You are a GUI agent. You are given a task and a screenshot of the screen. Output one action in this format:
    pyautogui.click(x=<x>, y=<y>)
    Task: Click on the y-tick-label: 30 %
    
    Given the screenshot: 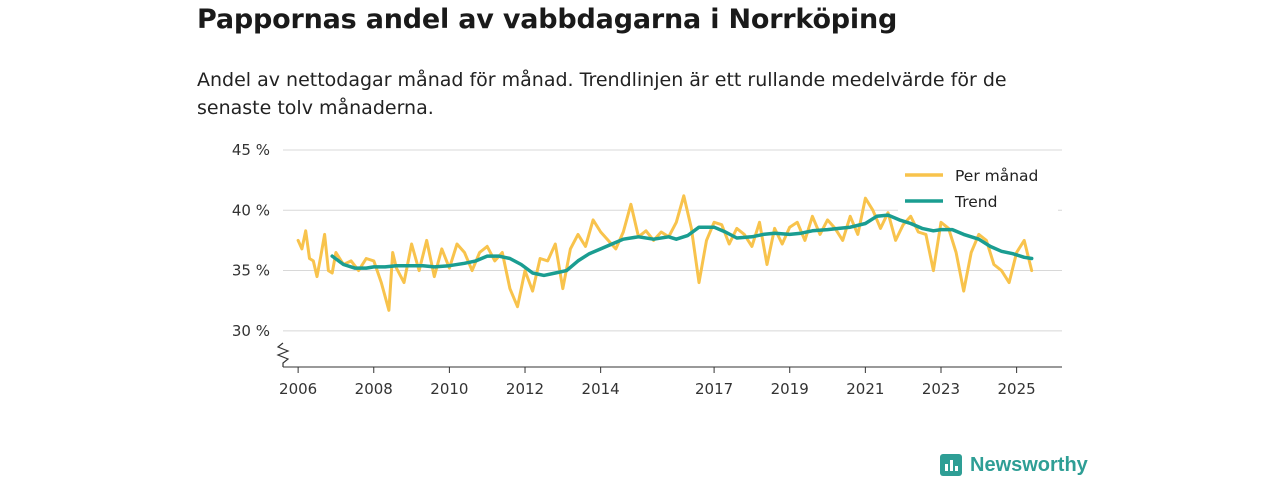 What is the action you would take?
    pyautogui.click(x=251, y=331)
    